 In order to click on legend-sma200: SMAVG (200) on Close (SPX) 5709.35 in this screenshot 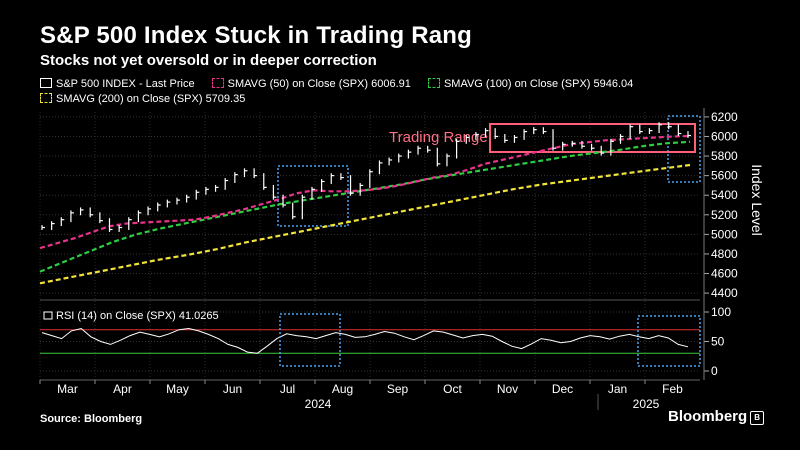, I will do `click(142, 99)`.